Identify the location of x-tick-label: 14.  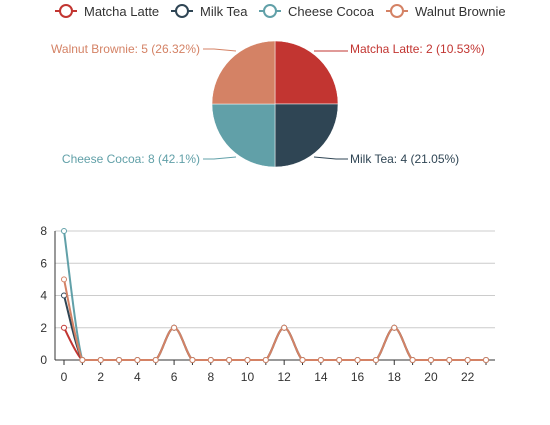
(321, 377).